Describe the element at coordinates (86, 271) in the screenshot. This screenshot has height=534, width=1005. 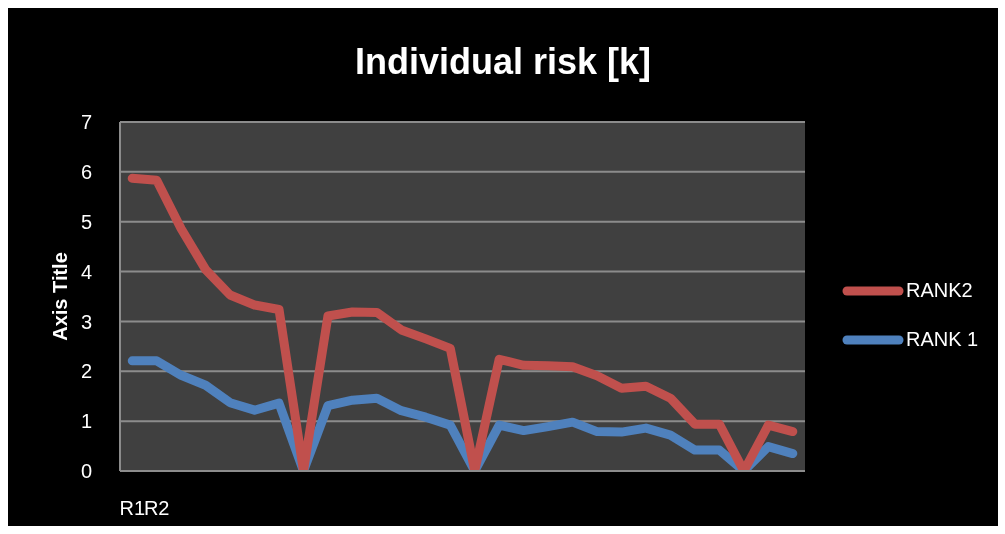
I see `y-tick-label: 4` at that location.